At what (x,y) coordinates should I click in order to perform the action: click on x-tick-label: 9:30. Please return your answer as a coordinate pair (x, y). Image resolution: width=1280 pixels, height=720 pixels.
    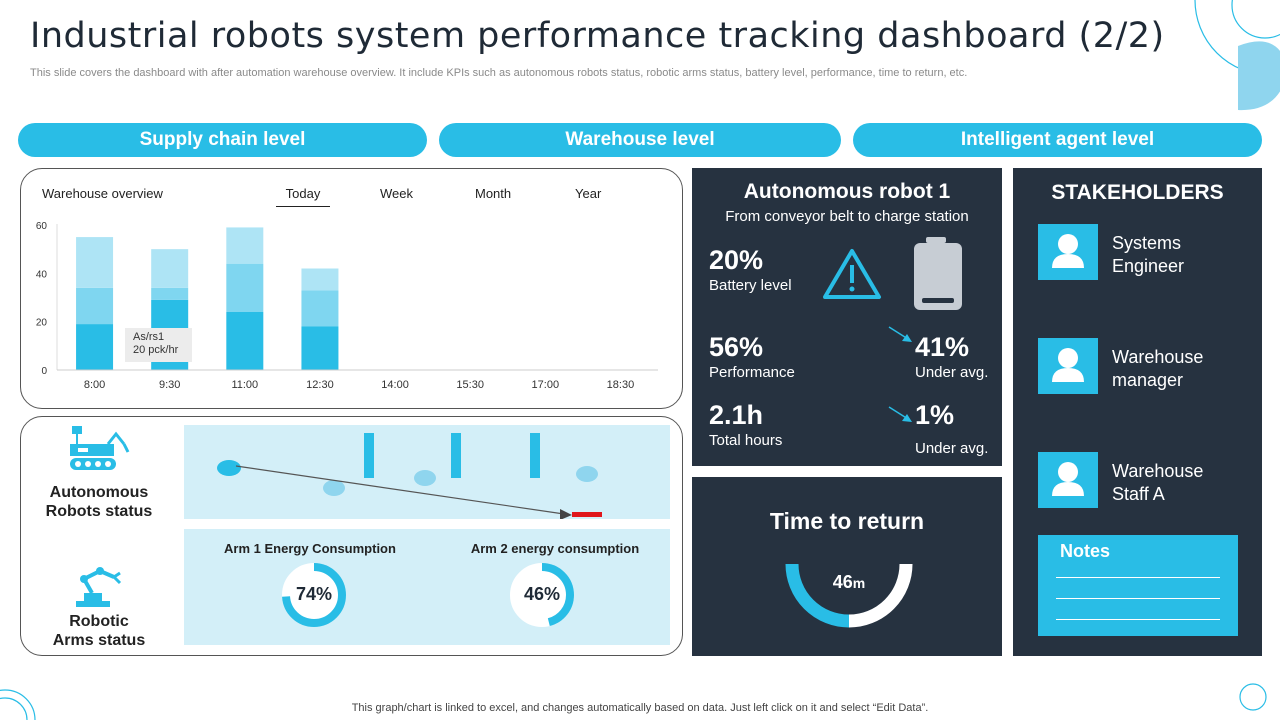
    Looking at the image, I should click on (169, 385).